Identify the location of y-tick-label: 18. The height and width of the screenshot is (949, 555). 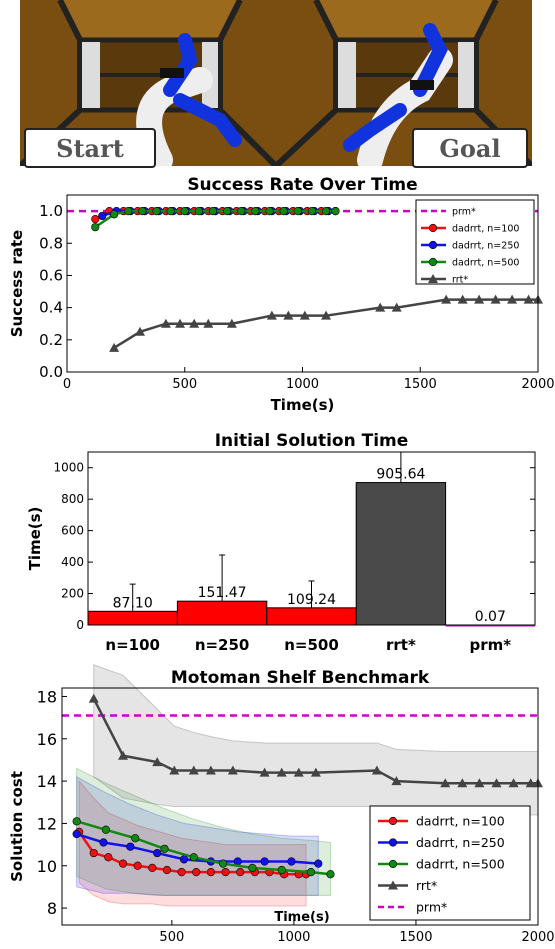
(47, 696).